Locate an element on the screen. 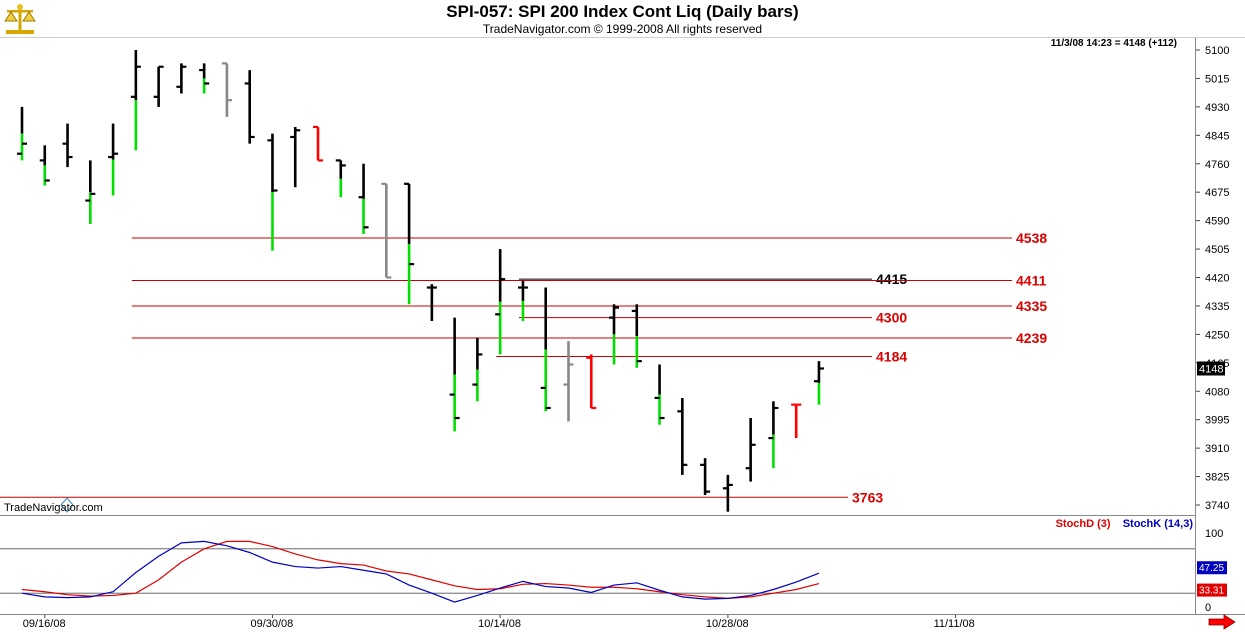  price-tick-4760: 4760 is located at coordinates (1217, 165).